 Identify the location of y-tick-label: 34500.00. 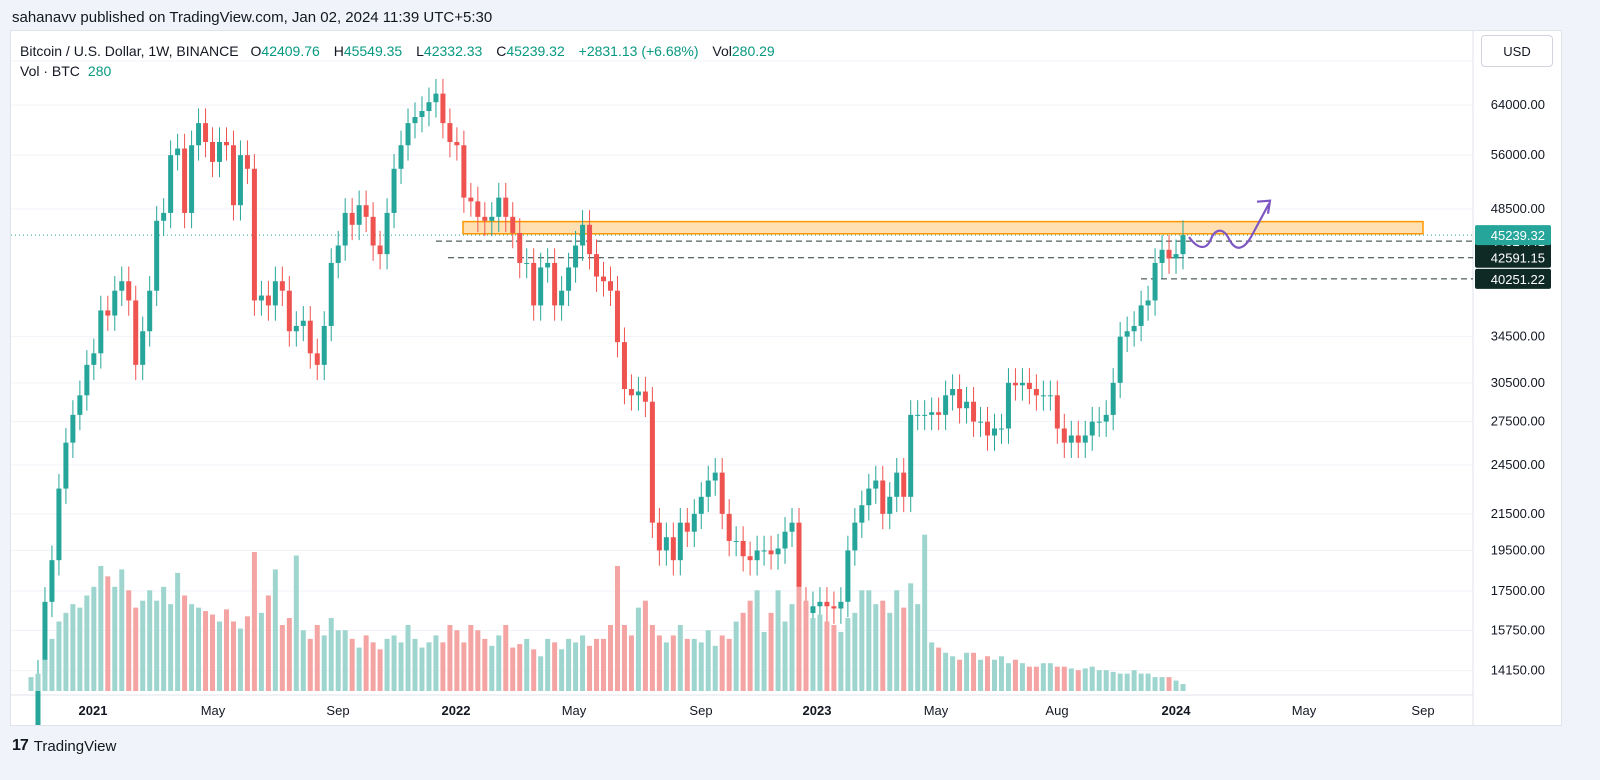
(1518, 336).